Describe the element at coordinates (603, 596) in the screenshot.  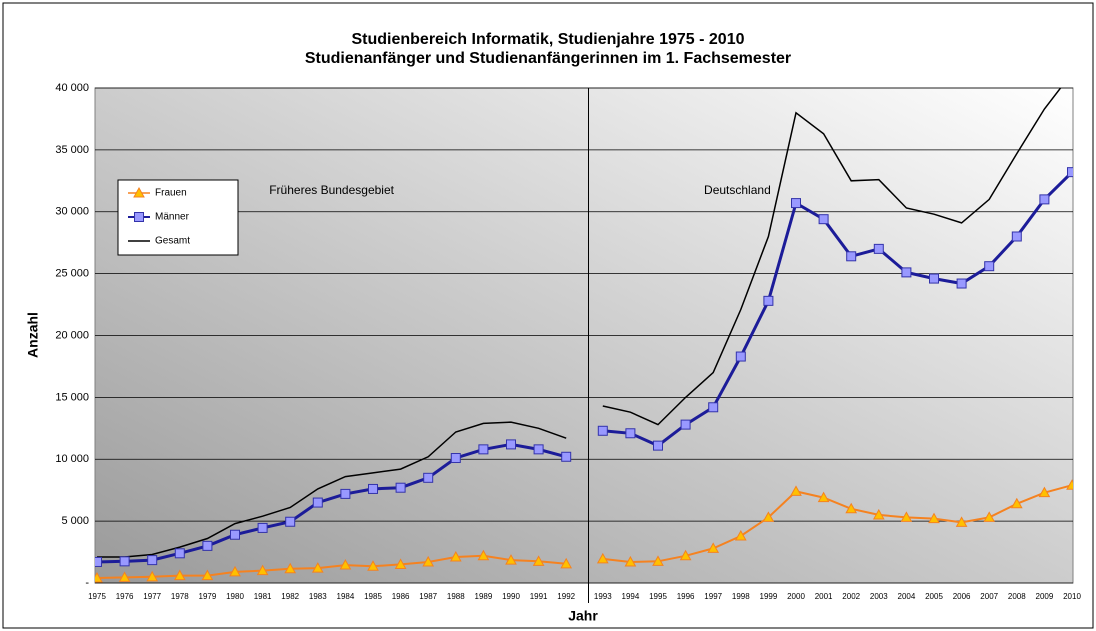
I see `x-tick-label: 1993` at that location.